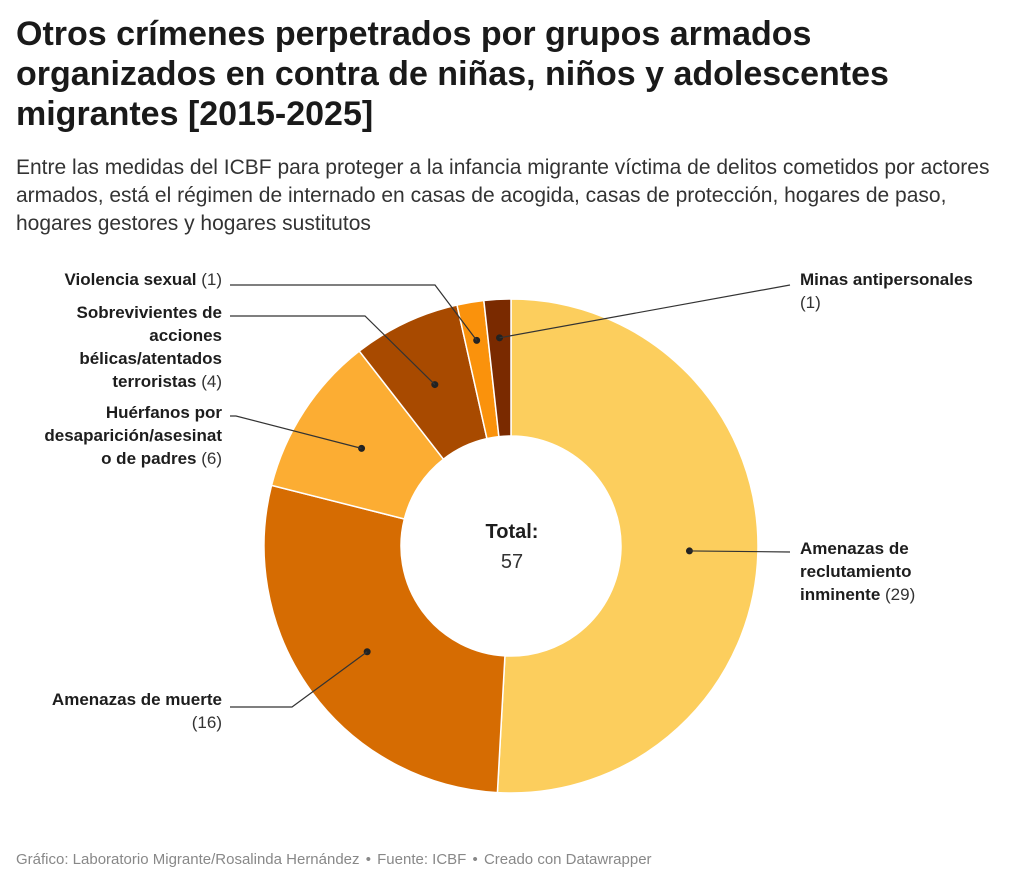 The height and width of the screenshot is (890, 1024). I want to click on slice-label-line: o de padres, so click(148, 458).